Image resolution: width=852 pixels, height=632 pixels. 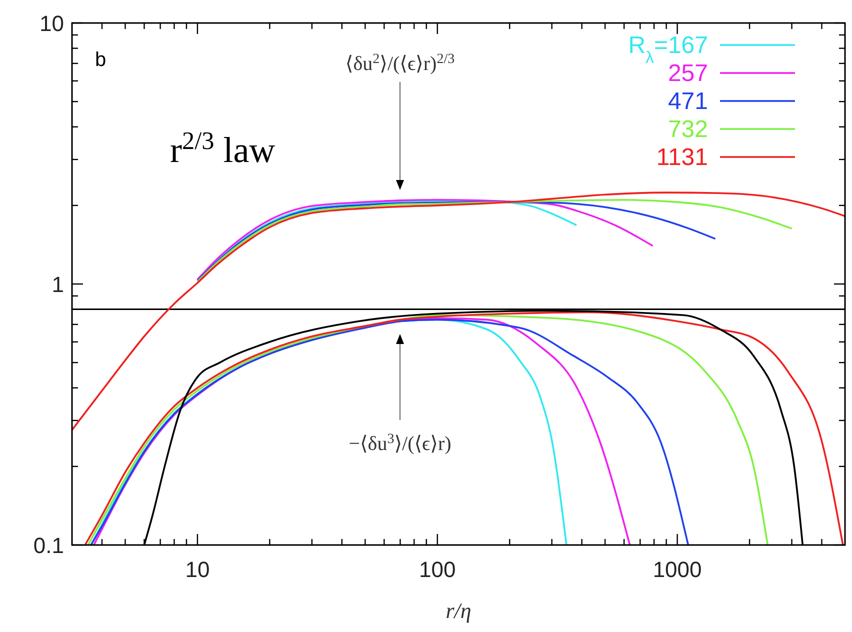 What do you see at coordinates (52, 23) in the screenshot?
I see `y-tick-label: 10` at bounding box center [52, 23].